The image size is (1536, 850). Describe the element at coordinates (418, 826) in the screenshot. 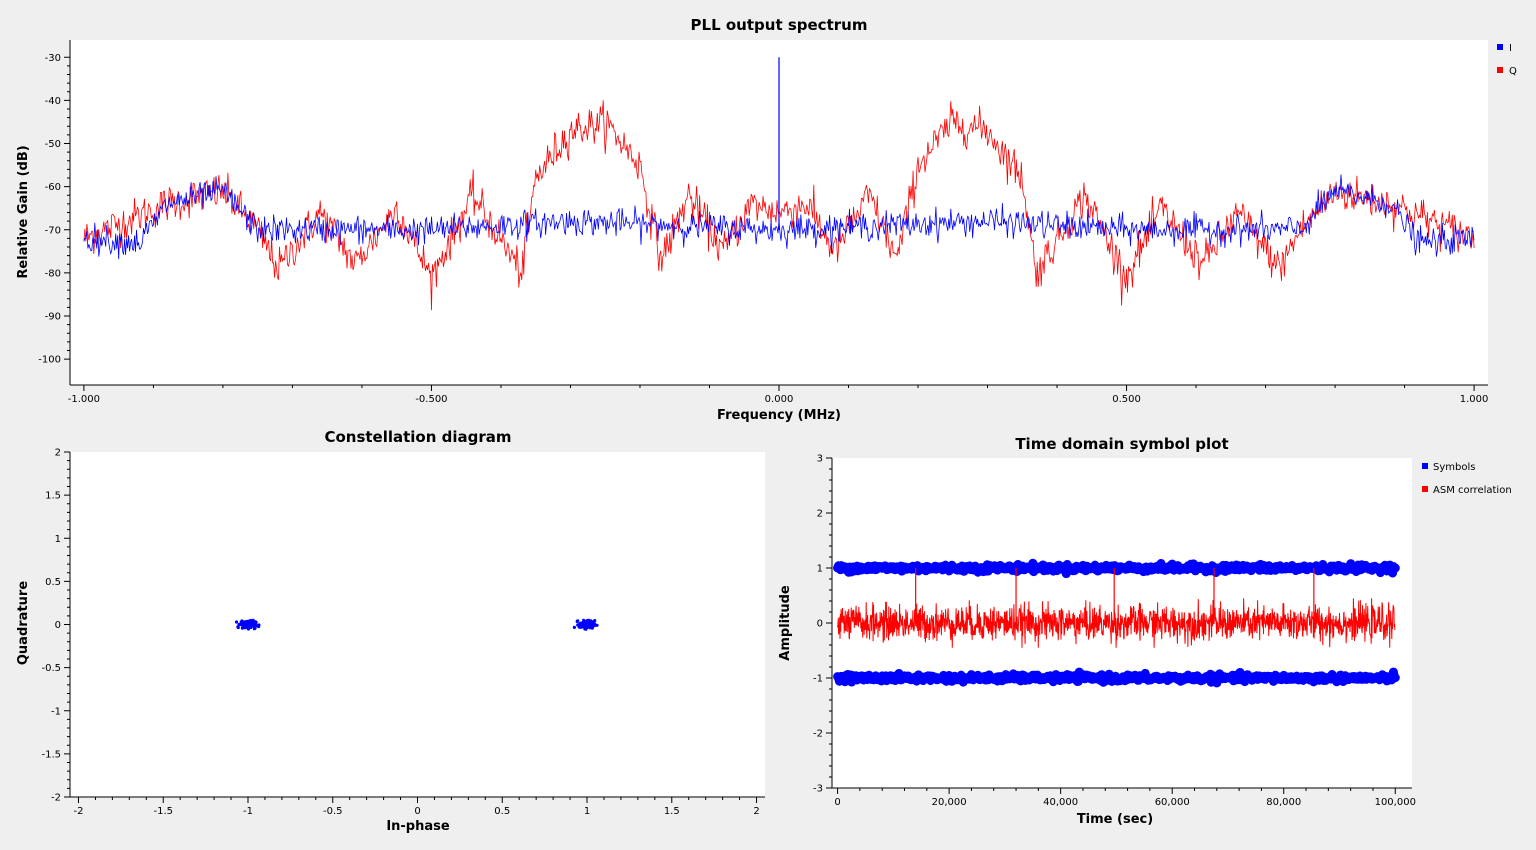

I see `constellation-xlabel: In-phase` at that location.